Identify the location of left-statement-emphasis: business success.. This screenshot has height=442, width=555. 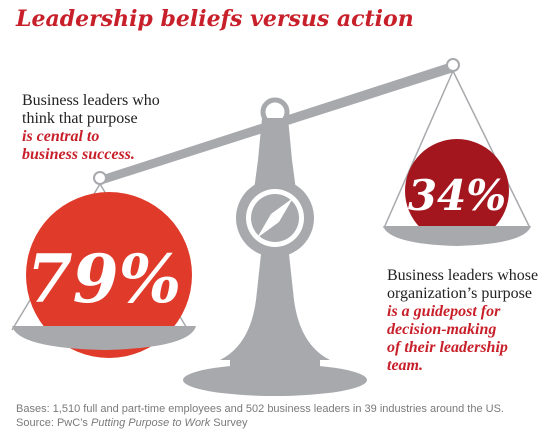
(78, 154).